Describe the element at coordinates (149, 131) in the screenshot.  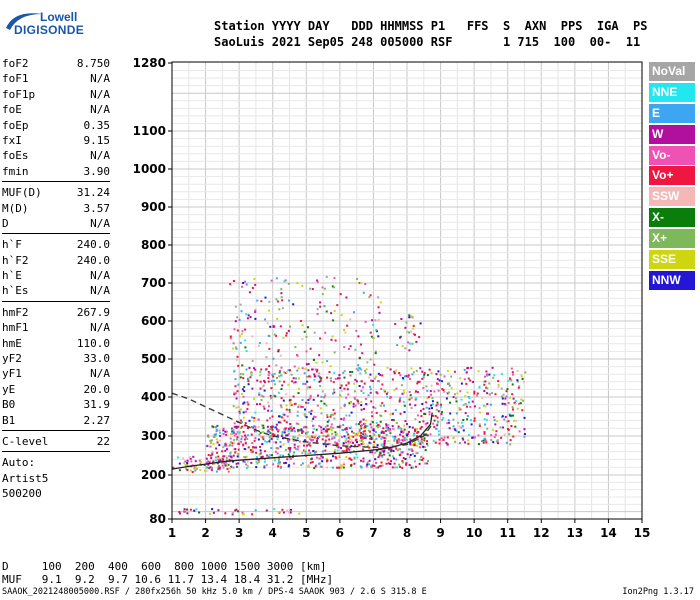
I see `y-tick-label: 1100` at that location.